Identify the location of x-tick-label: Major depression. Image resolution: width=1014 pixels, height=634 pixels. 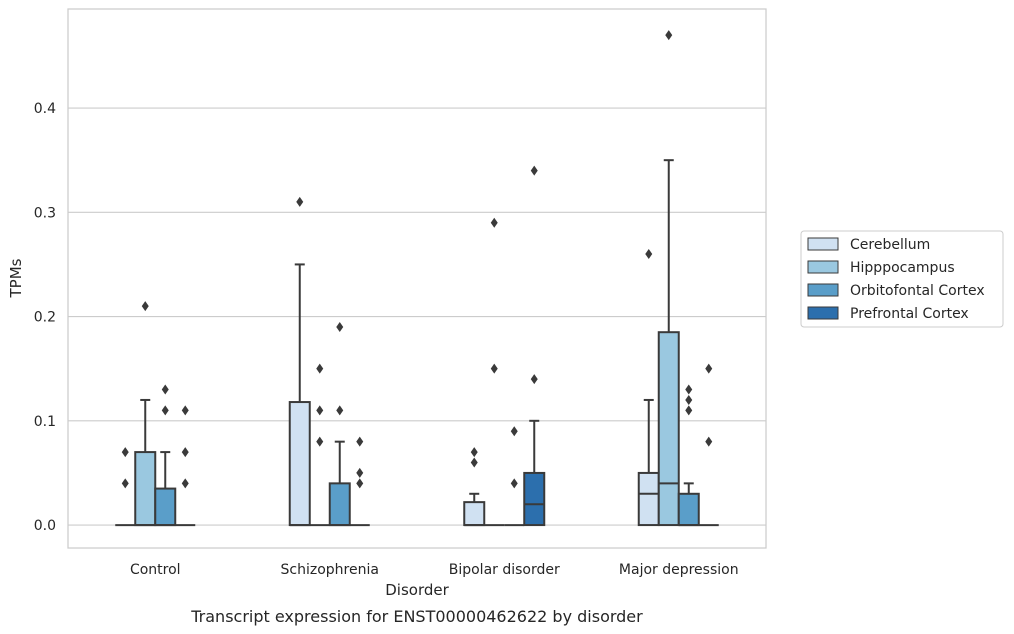
(679, 570).